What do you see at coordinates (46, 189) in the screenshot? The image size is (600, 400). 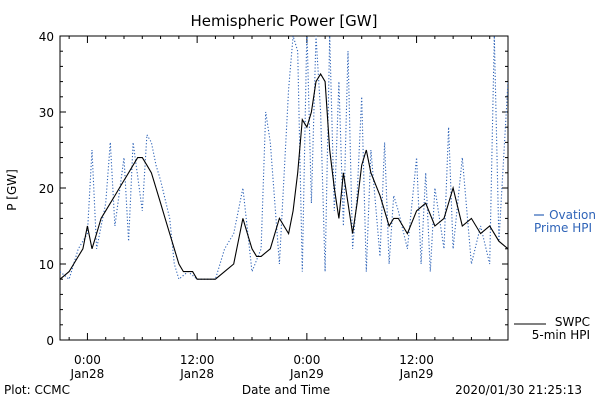 I see `y-tick-label: 20` at bounding box center [46, 189].